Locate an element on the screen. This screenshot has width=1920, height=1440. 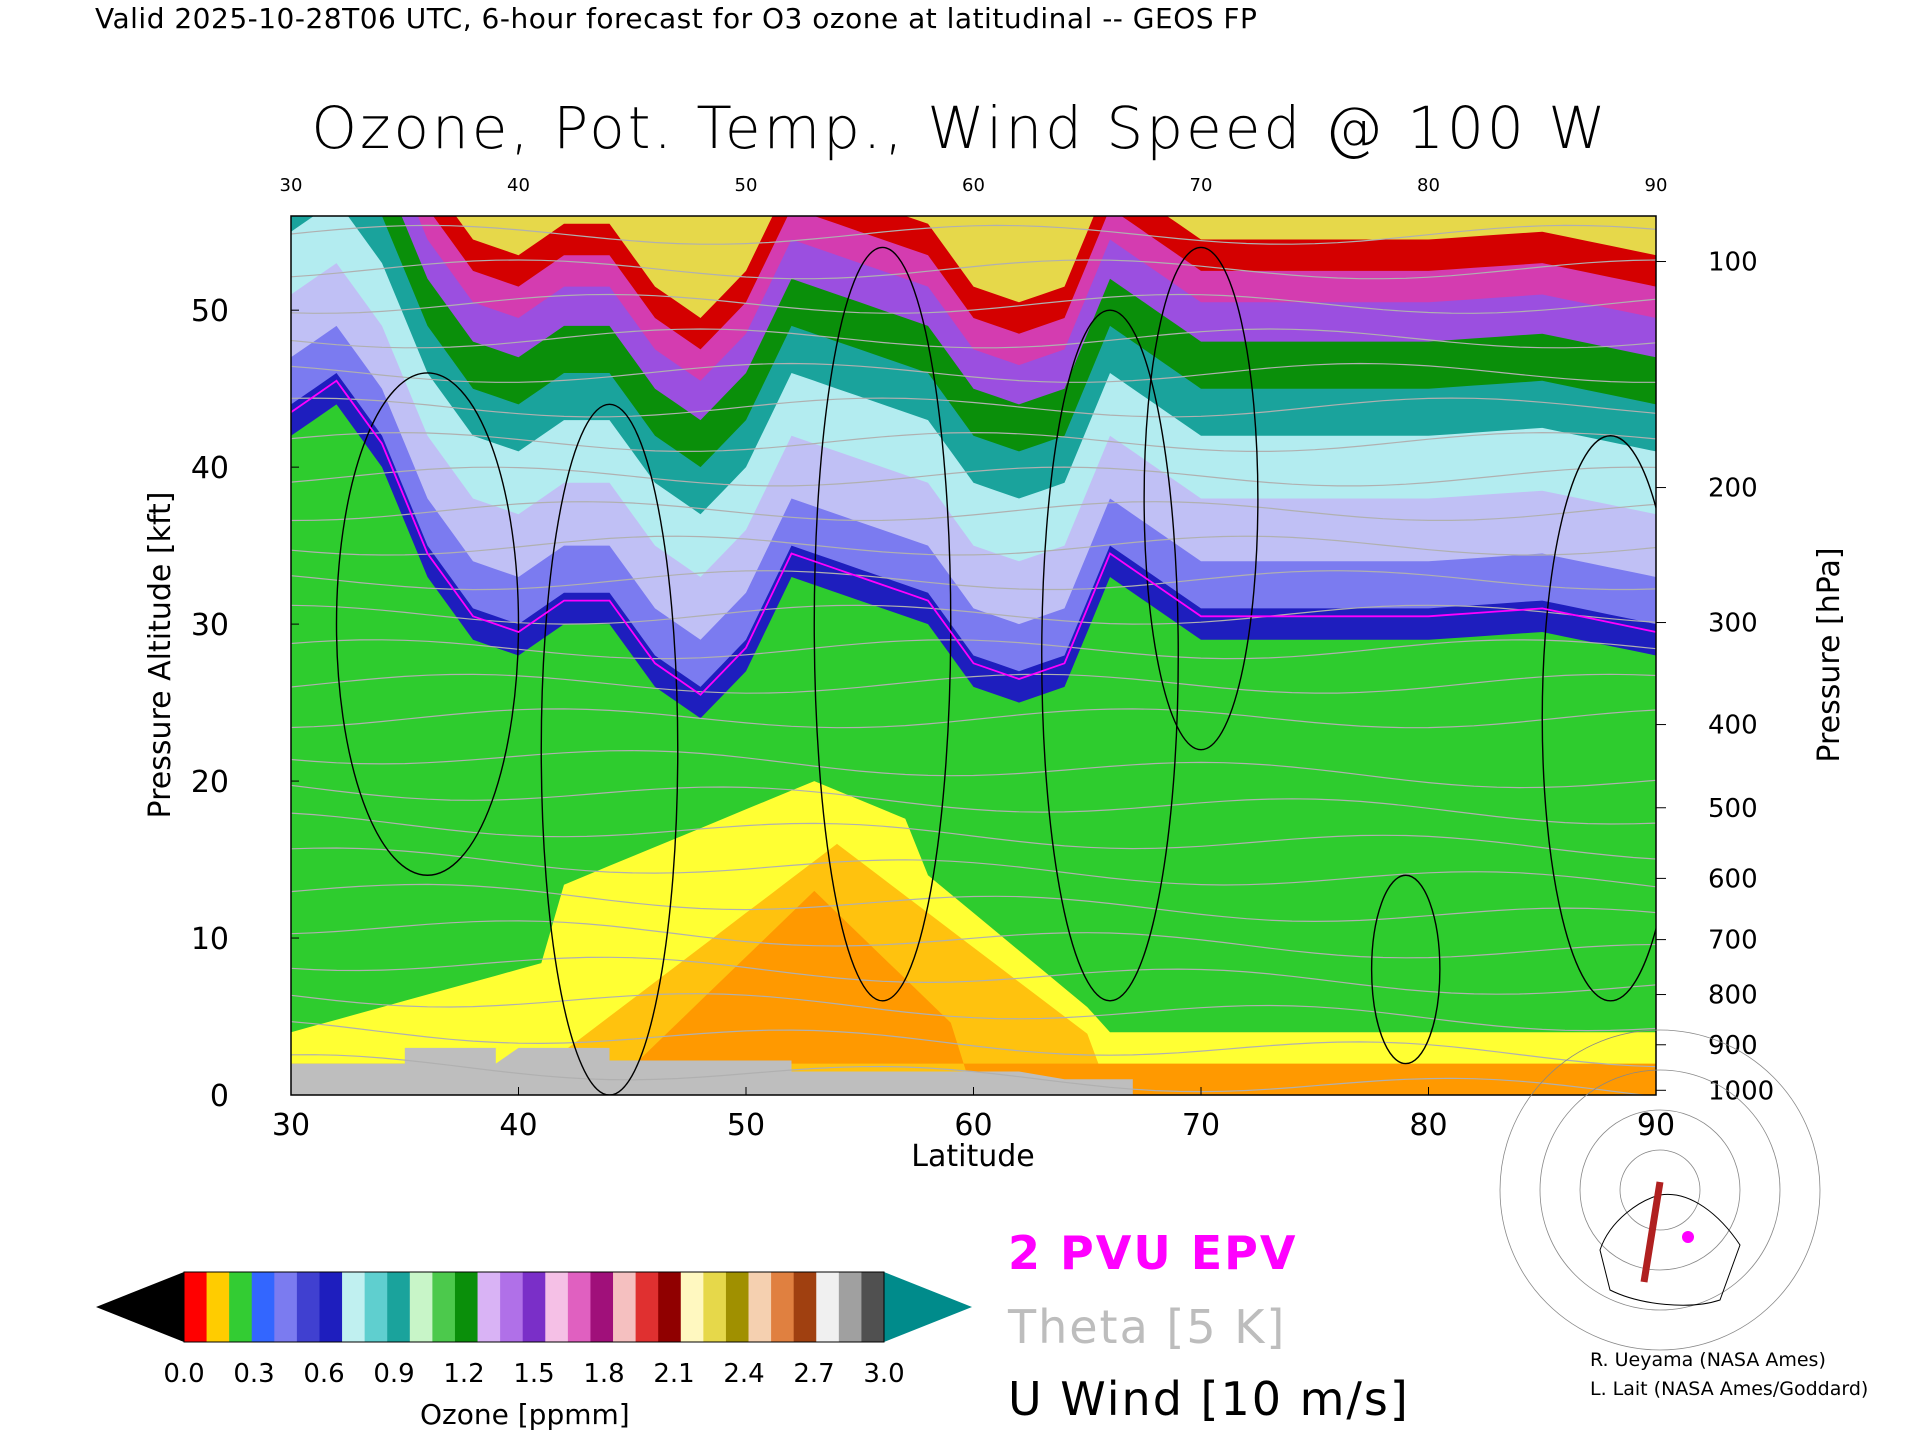
terrain-fill is located at coordinates (712, 1071).